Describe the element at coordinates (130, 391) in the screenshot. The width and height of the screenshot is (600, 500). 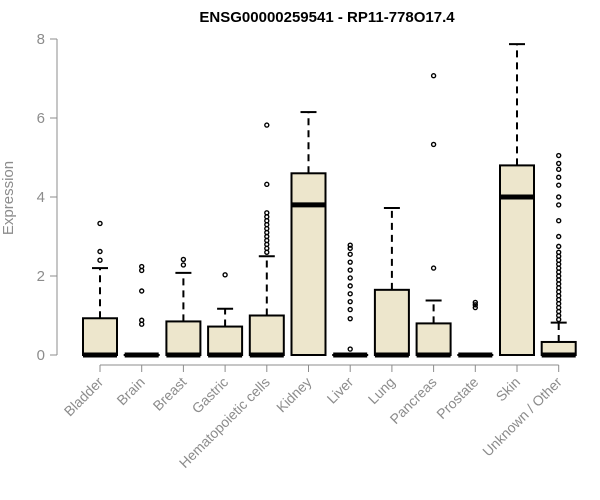
I see `x-tick-label: Brain` at that location.